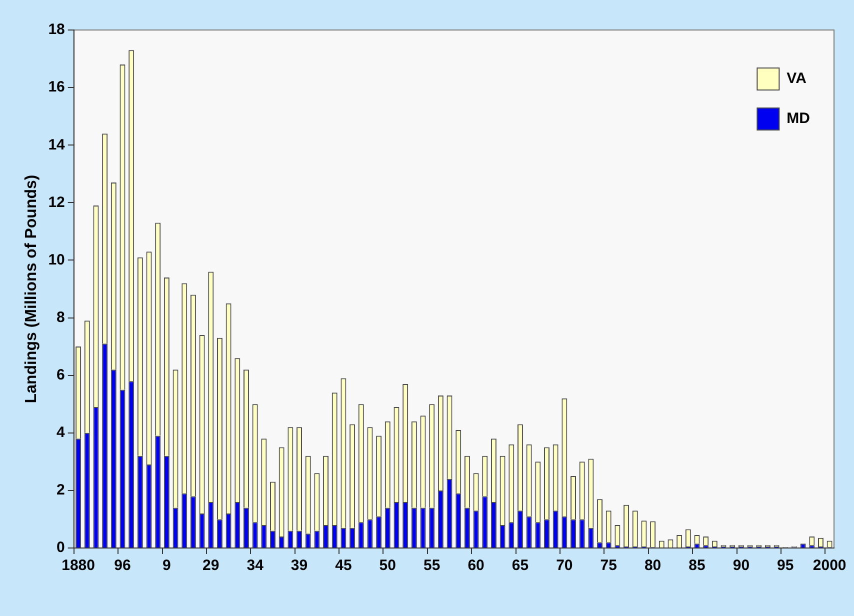 This screenshot has height=616, width=854. What do you see at coordinates (166, 565) in the screenshot?
I see `x-tick-label: 9` at bounding box center [166, 565].